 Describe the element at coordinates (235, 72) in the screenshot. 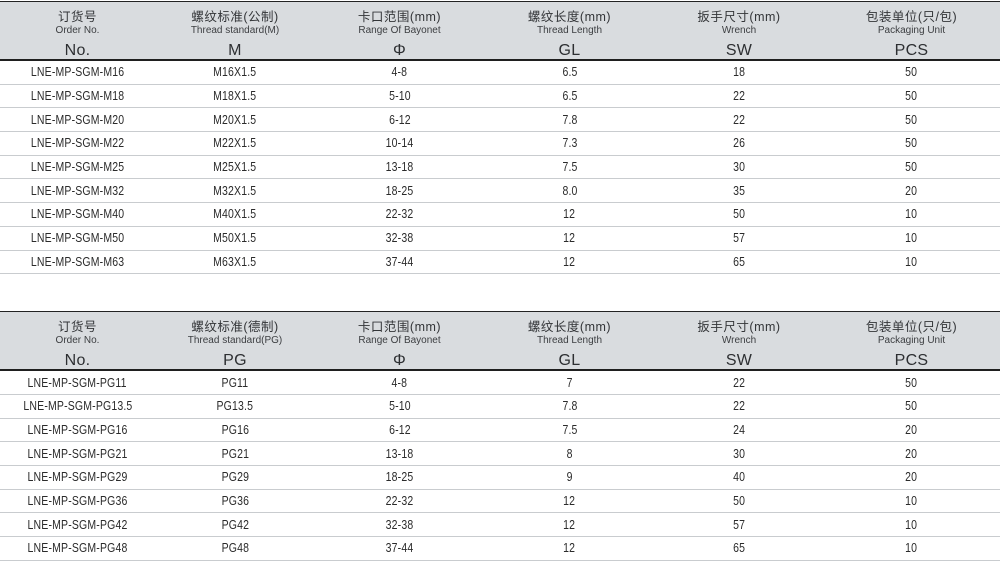

I see `cell-thread-standard: M16X1.5` at that location.